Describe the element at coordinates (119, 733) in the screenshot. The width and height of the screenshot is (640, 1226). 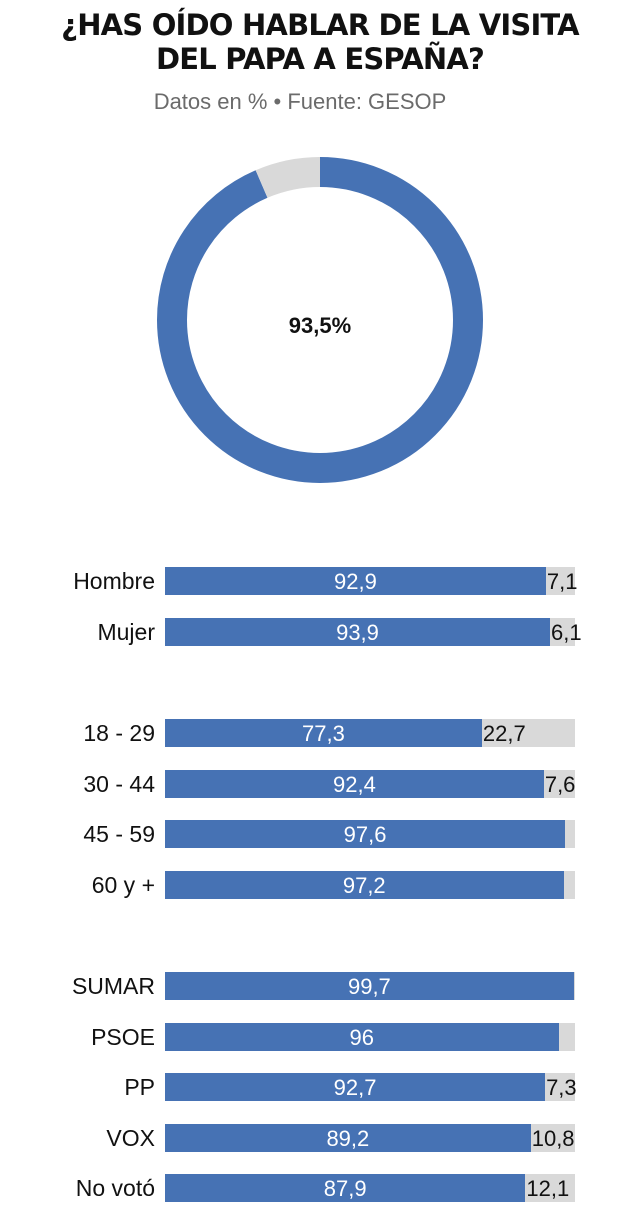
I see `row-label: 18 - 29` at that location.